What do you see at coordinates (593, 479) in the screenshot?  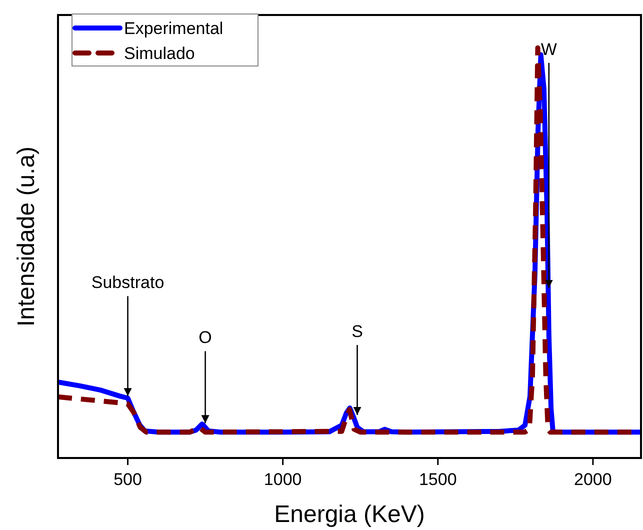 I see `x-tick-label: 2000` at bounding box center [593, 479].